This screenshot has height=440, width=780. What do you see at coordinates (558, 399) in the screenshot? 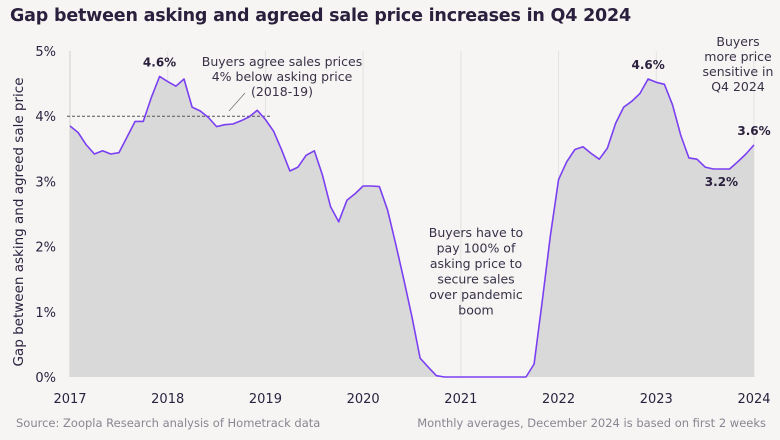
I see `x-tick-label: 2022` at bounding box center [558, 399].